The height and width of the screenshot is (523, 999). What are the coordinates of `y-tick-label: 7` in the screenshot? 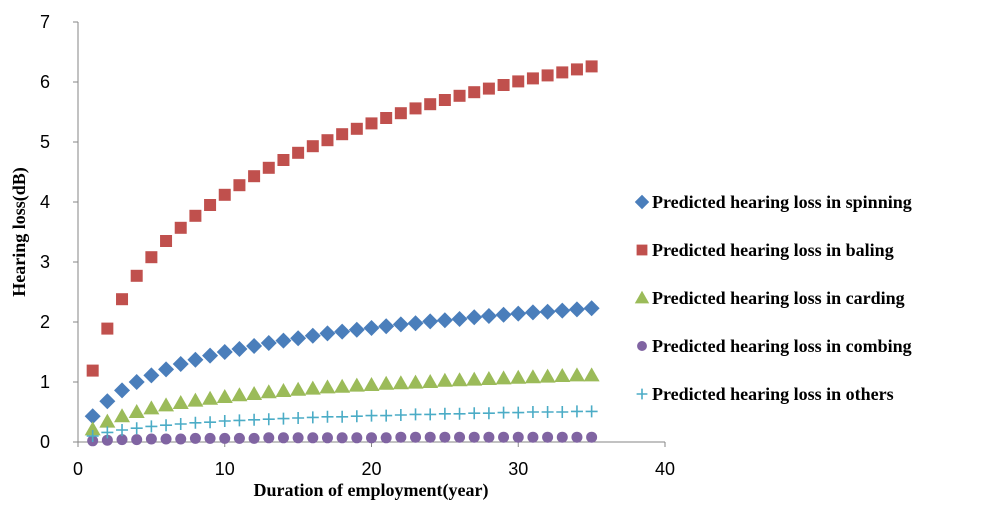 It's located at (45, 22).